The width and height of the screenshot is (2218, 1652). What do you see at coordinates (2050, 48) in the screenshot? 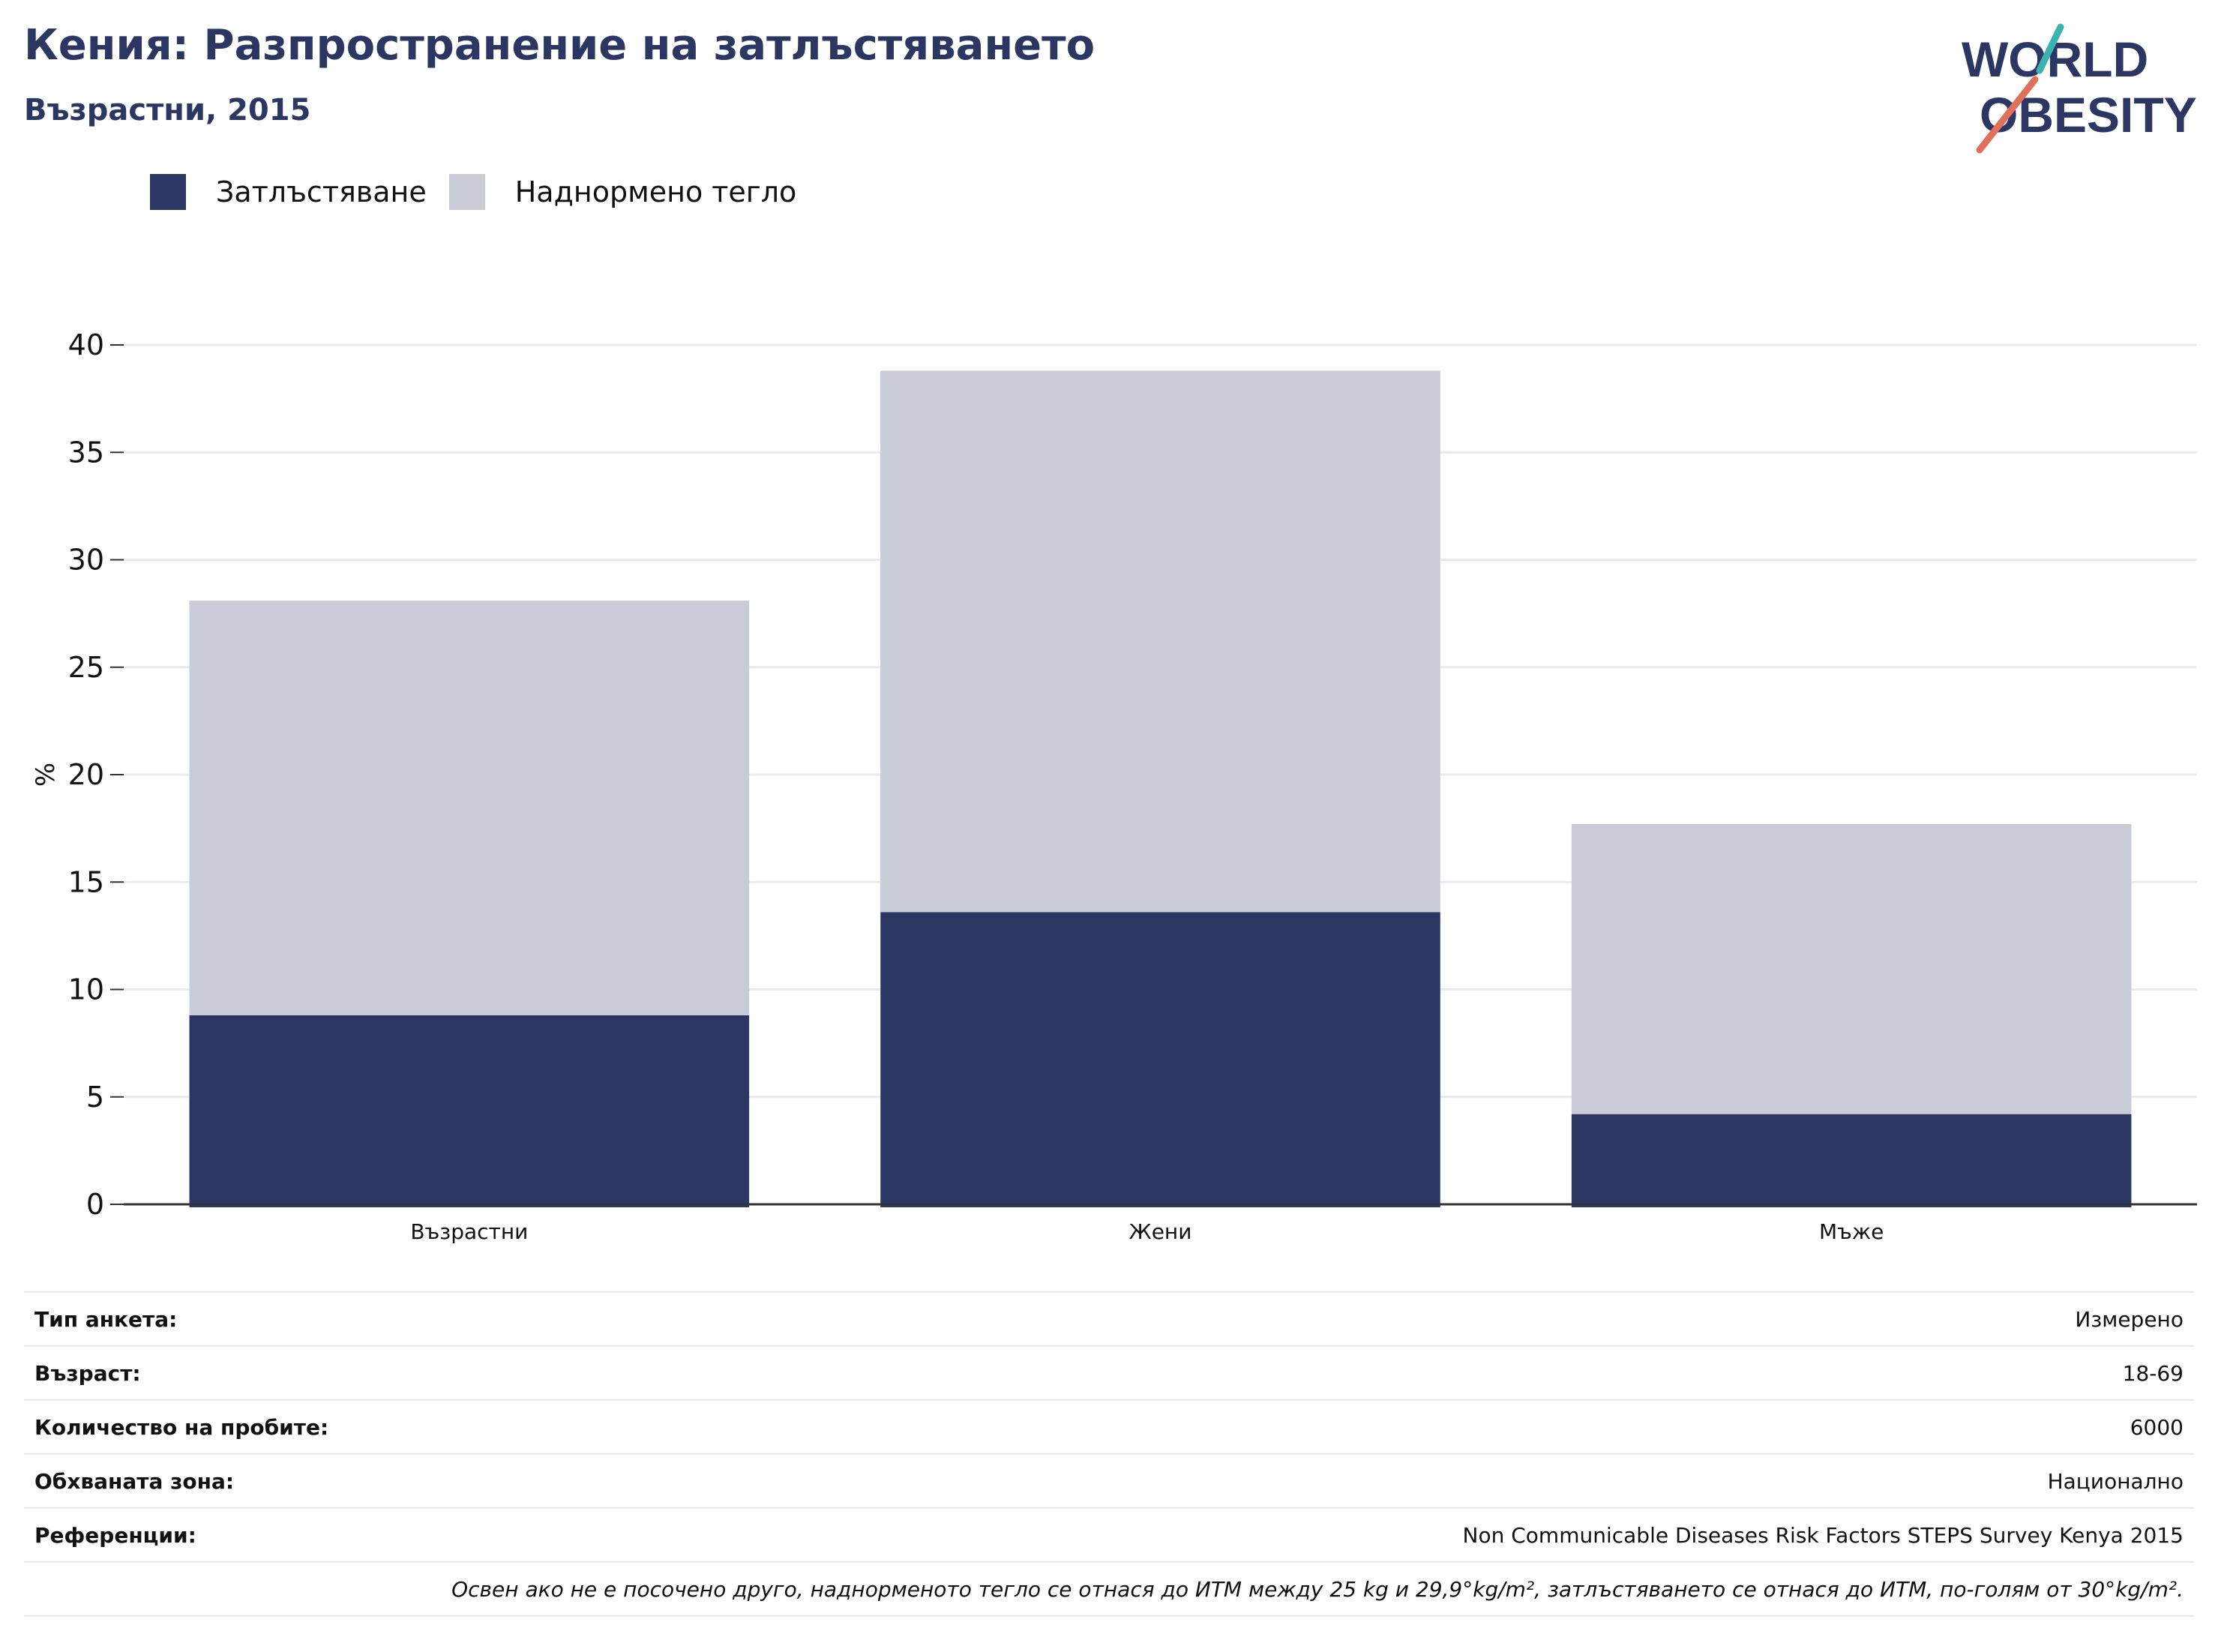
I see `logo-teal-slash` at bounding box center [2050, 48].